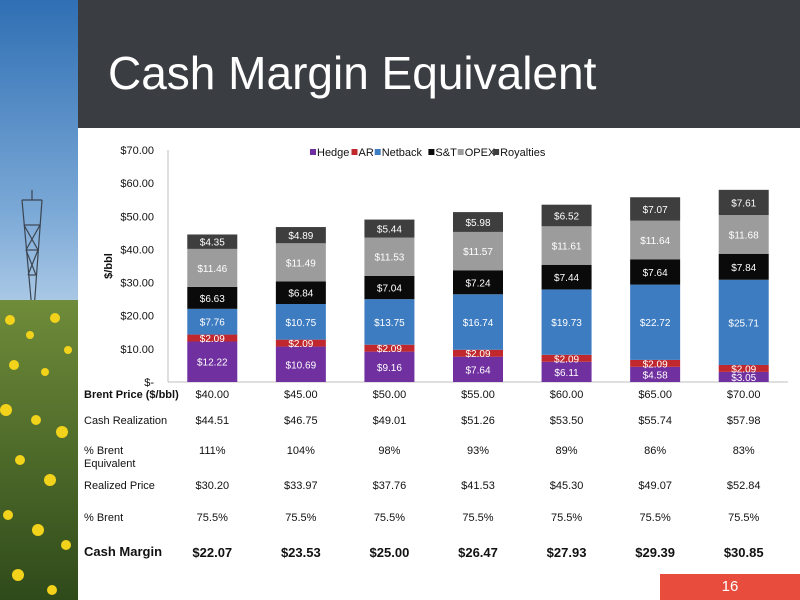 This screenshot has width=800, height=600. Describe the element at coordinates (743, 486) in the screenshot. I see `table-cell: $52.84` at that location.